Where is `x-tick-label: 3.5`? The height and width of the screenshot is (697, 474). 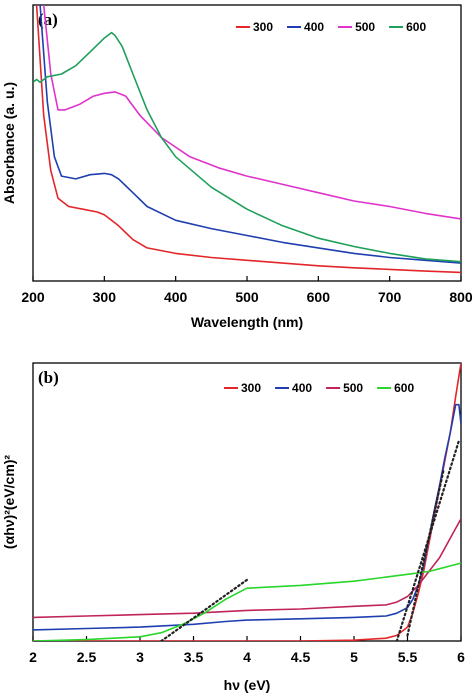
x-tick-label: 3.5 is located at coordinates (194, 657).